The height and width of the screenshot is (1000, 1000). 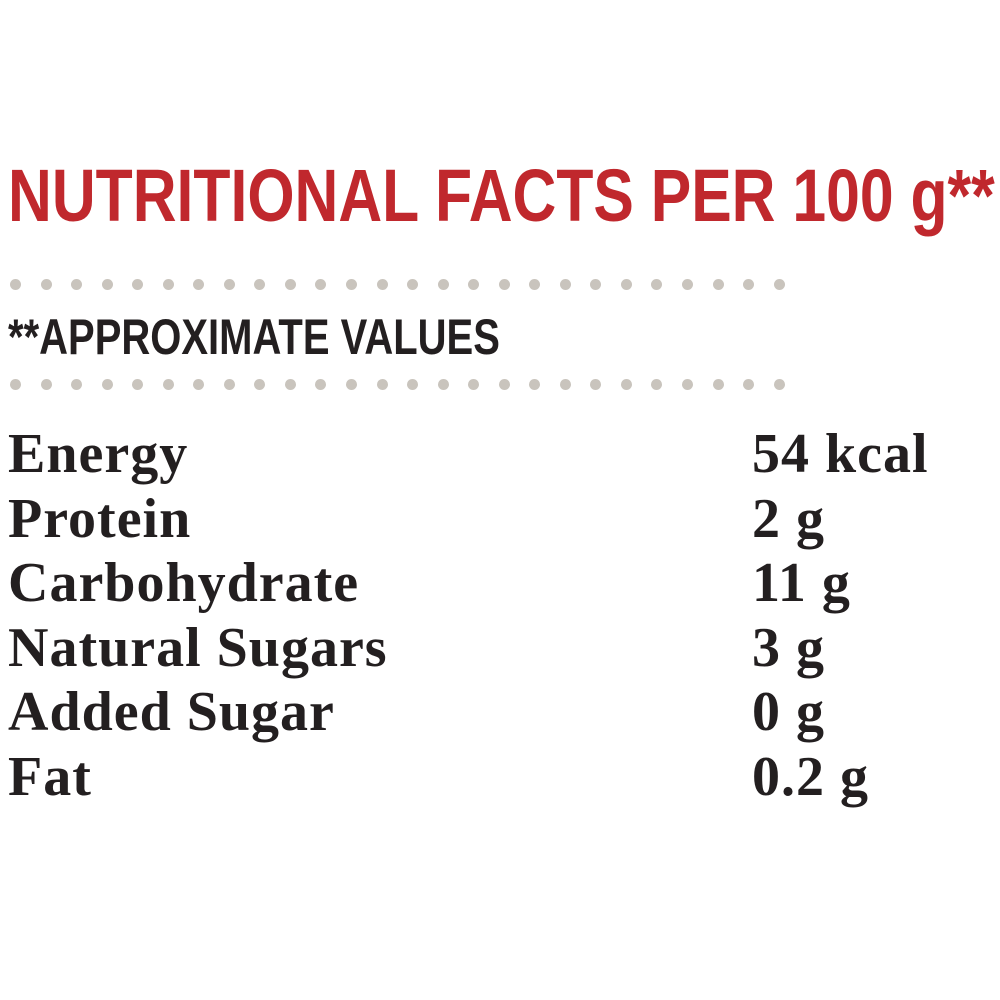 What do you see at coordinates (254, 337) in the screenshot?
I see `approximate-values-note: **APPROXIMATE VALUES` at bounding box center [254, 337].